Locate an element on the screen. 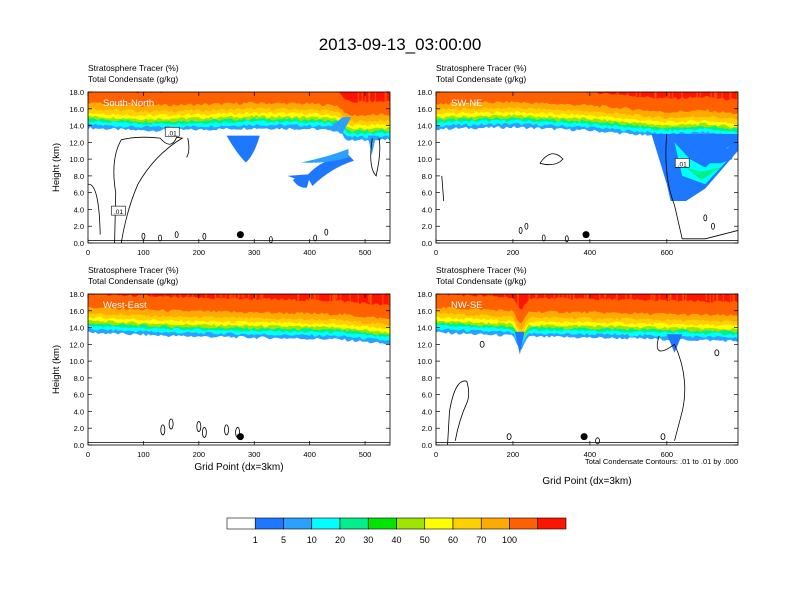  condensate-contours is located at coordinates (239, 430).